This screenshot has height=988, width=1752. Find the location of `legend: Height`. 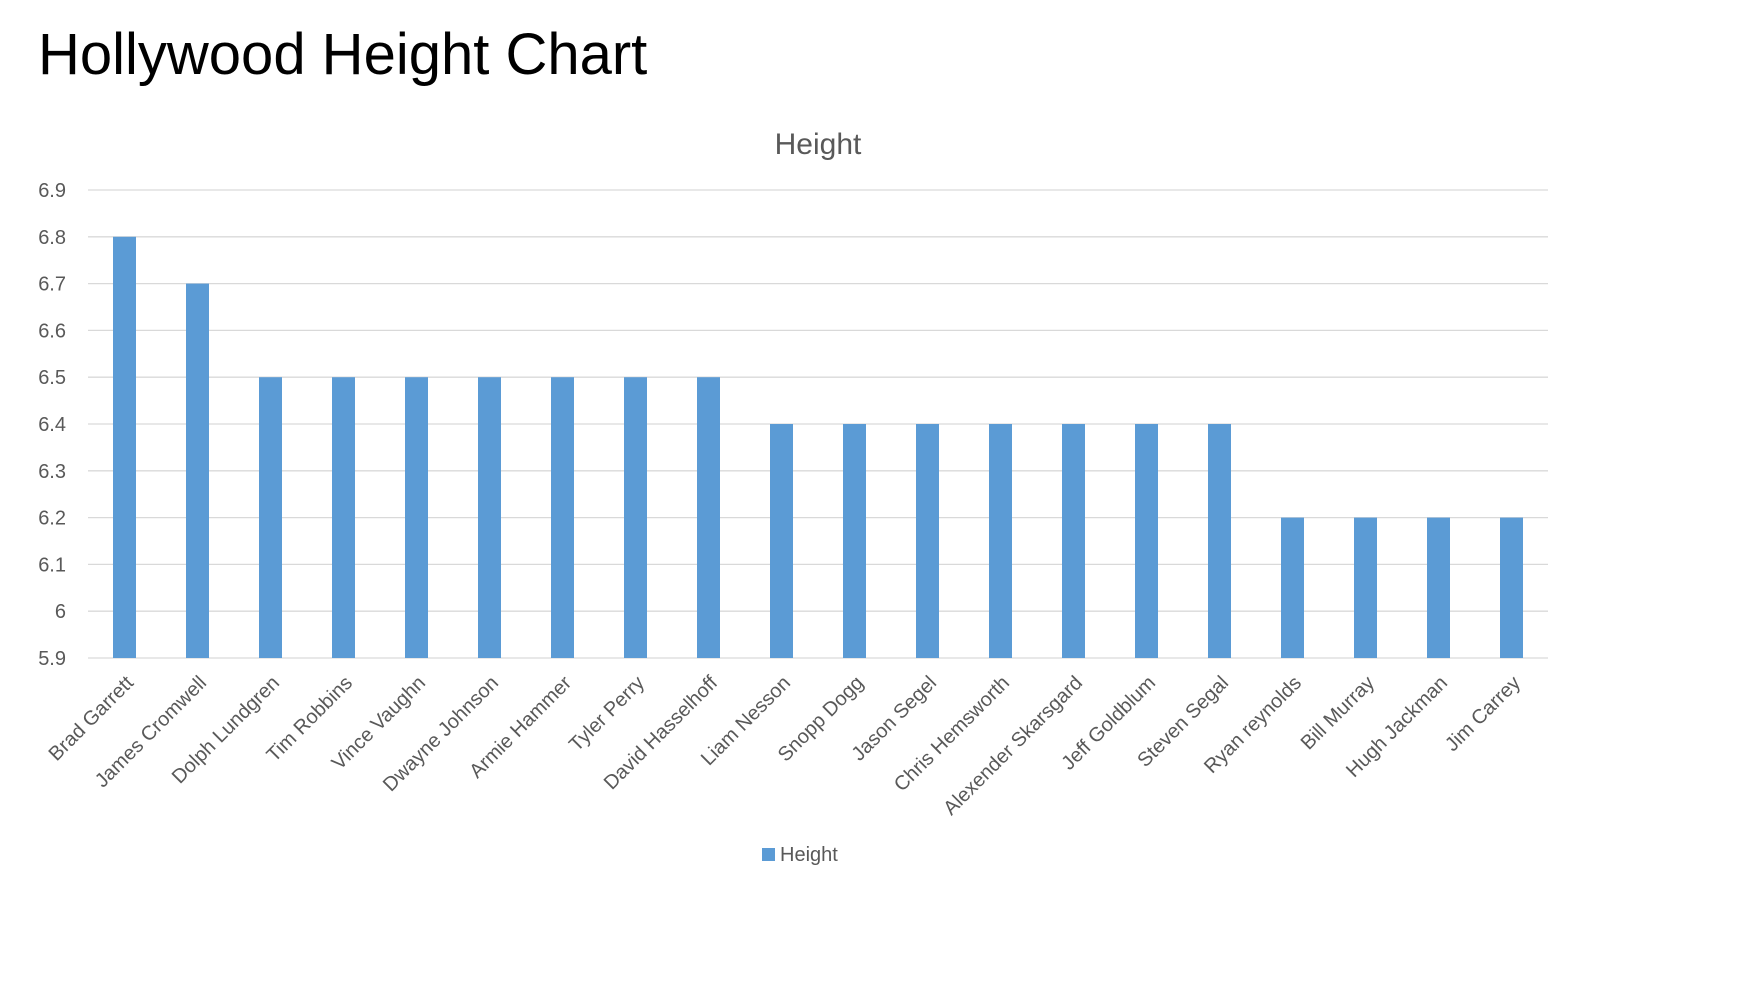

legend: Height is located at coordinates (800, 855).